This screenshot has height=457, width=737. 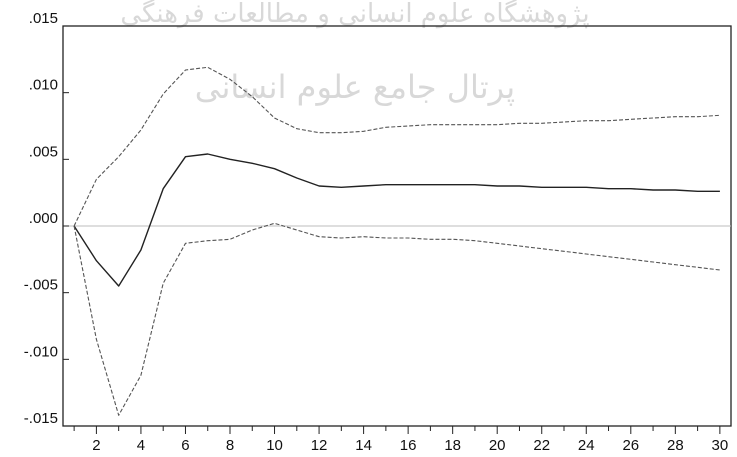 What do you see at coordinates (408, 445) in the screenshot?
I see `x-tick-label: 16` at bounding box center [408, 445].